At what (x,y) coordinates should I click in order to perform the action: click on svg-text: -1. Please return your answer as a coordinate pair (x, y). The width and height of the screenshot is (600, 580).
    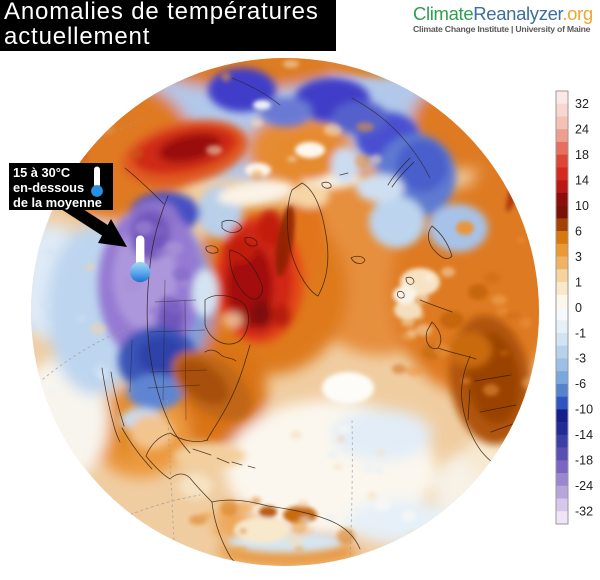
    Looking at the image, I should click on (580, 333).